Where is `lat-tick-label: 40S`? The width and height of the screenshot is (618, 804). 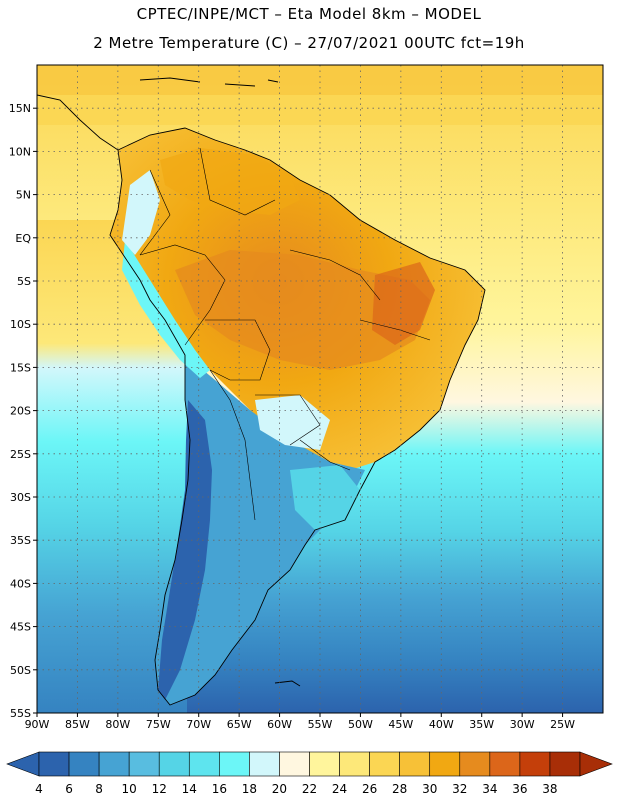
lat-tick-label: 40S is located at coordinates (20, 583).